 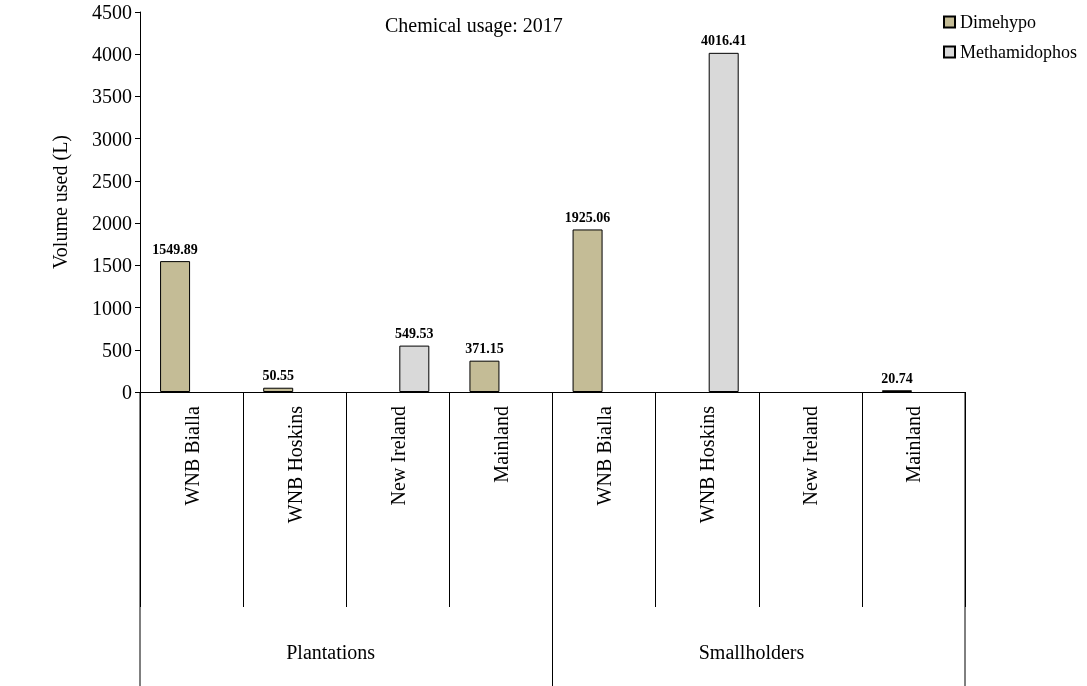 I want to click on data-label: 1549.89, so click(x=175, y=249).